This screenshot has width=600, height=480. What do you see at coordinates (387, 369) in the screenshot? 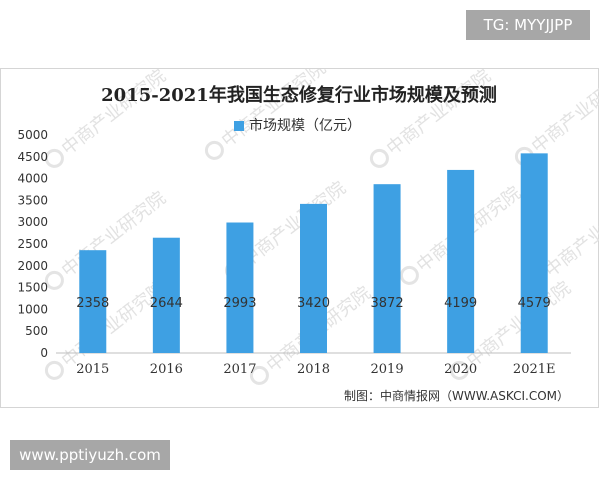
I see `x-tick-label: 2019` at bounding box center [387, 369].